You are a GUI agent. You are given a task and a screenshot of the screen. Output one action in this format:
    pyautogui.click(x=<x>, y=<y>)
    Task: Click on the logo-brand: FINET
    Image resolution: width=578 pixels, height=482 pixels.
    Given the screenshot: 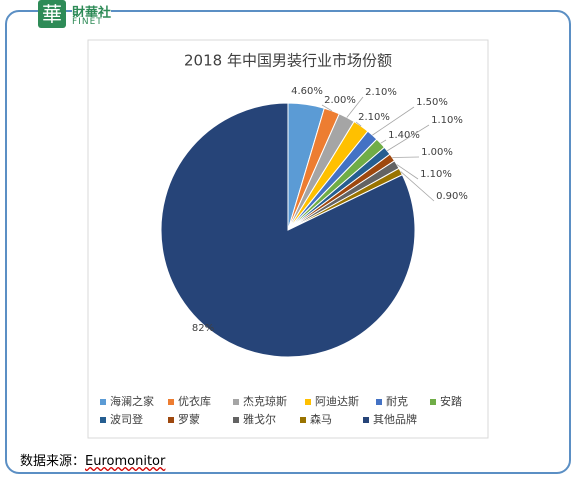 What is the action you would take?
    pyautogui.click(x=87, y=22)
    